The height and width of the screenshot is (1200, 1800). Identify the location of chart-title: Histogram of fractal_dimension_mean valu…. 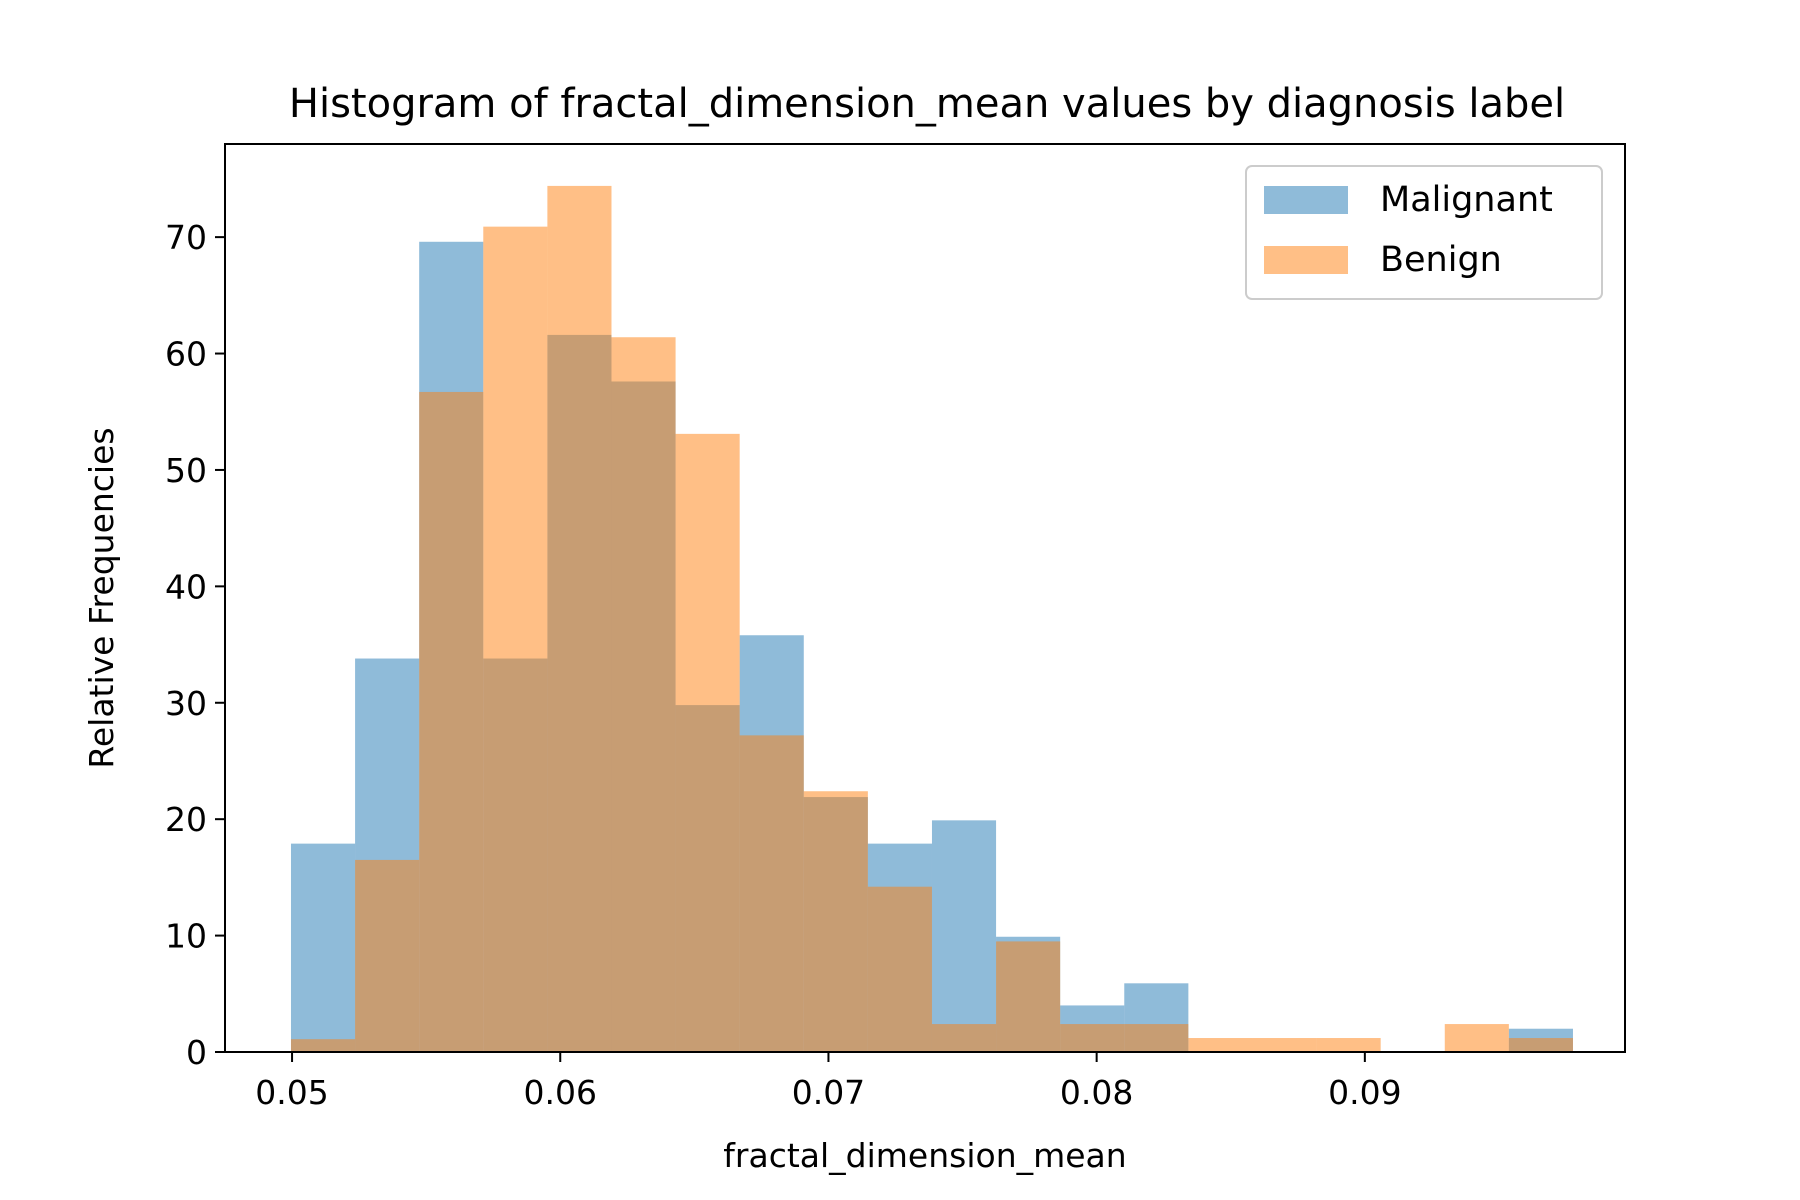
(927, 104).